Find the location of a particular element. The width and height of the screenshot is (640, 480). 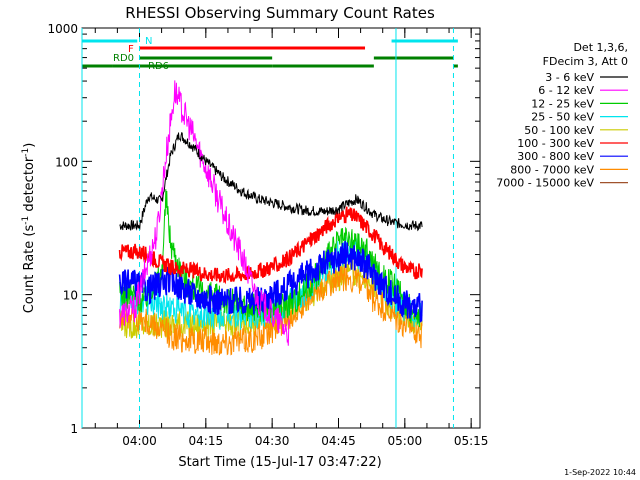

y-label-sup2: -1 is located at coordinates (26, 152).